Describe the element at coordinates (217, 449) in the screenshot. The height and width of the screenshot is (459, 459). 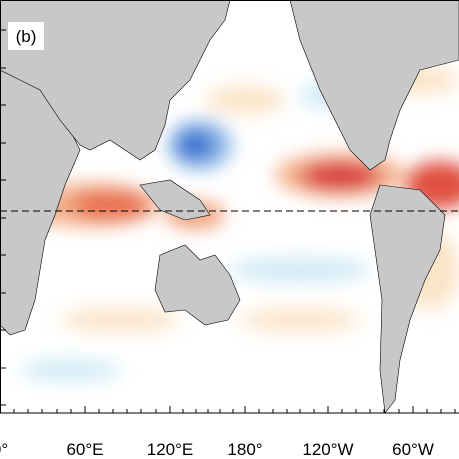
I see `lon-labels: 0° 60°E 120°E 180° 120°W 60°W` at that location.